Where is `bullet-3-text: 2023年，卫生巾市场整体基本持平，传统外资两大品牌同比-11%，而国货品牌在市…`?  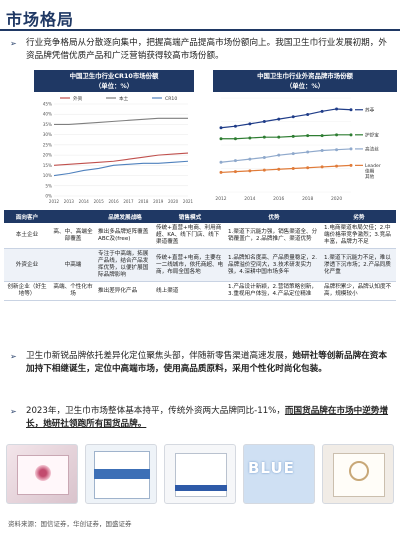
bullet-3-text: 2023年，卫生巾市场整体基本持平，传统外资两大品牌同比-11%，而国货品牌在市… is located at coordinates (202, 418).